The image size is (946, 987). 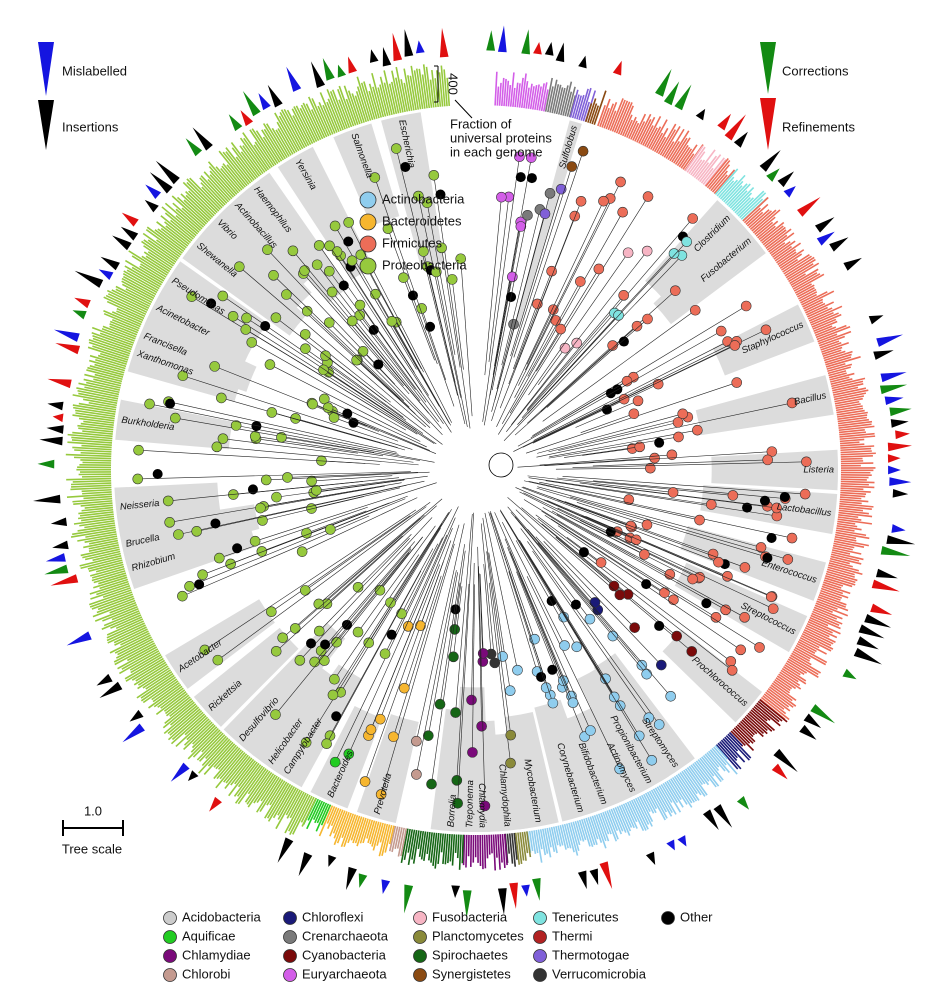 What do you see at coordinates (423, 198) in the screenshot?
I see `legend-label: Actinobacteria` at bounding box center [423, 198].